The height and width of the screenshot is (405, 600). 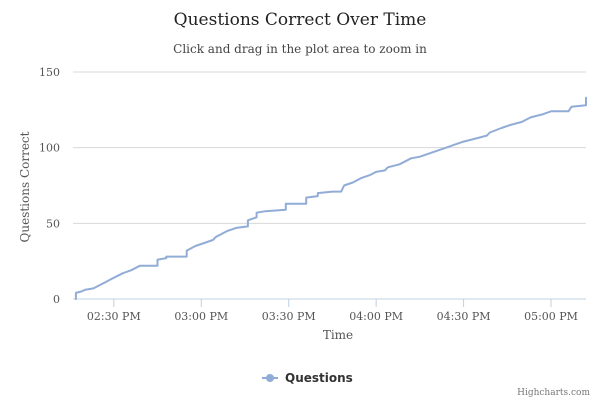 What do you see at coordinates (300, 20) in the screenshot?
I see `chart-title: Questions Correct Over Time` at bounding box center [300, 20].